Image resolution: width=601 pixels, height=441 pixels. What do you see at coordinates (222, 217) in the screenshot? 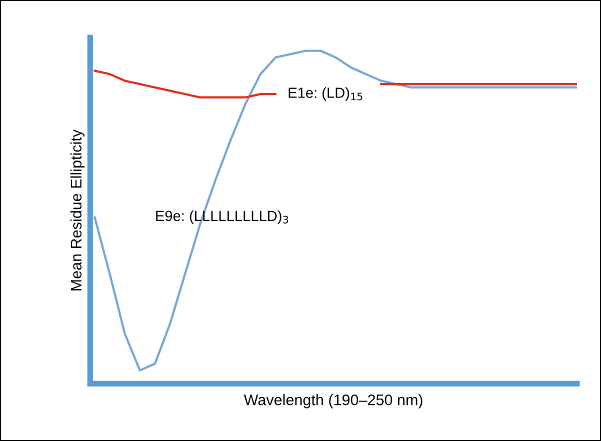
I see `series-label: E9e: (LLLLLLLLLD)$_{3}$` at bounding box center [222, 217].